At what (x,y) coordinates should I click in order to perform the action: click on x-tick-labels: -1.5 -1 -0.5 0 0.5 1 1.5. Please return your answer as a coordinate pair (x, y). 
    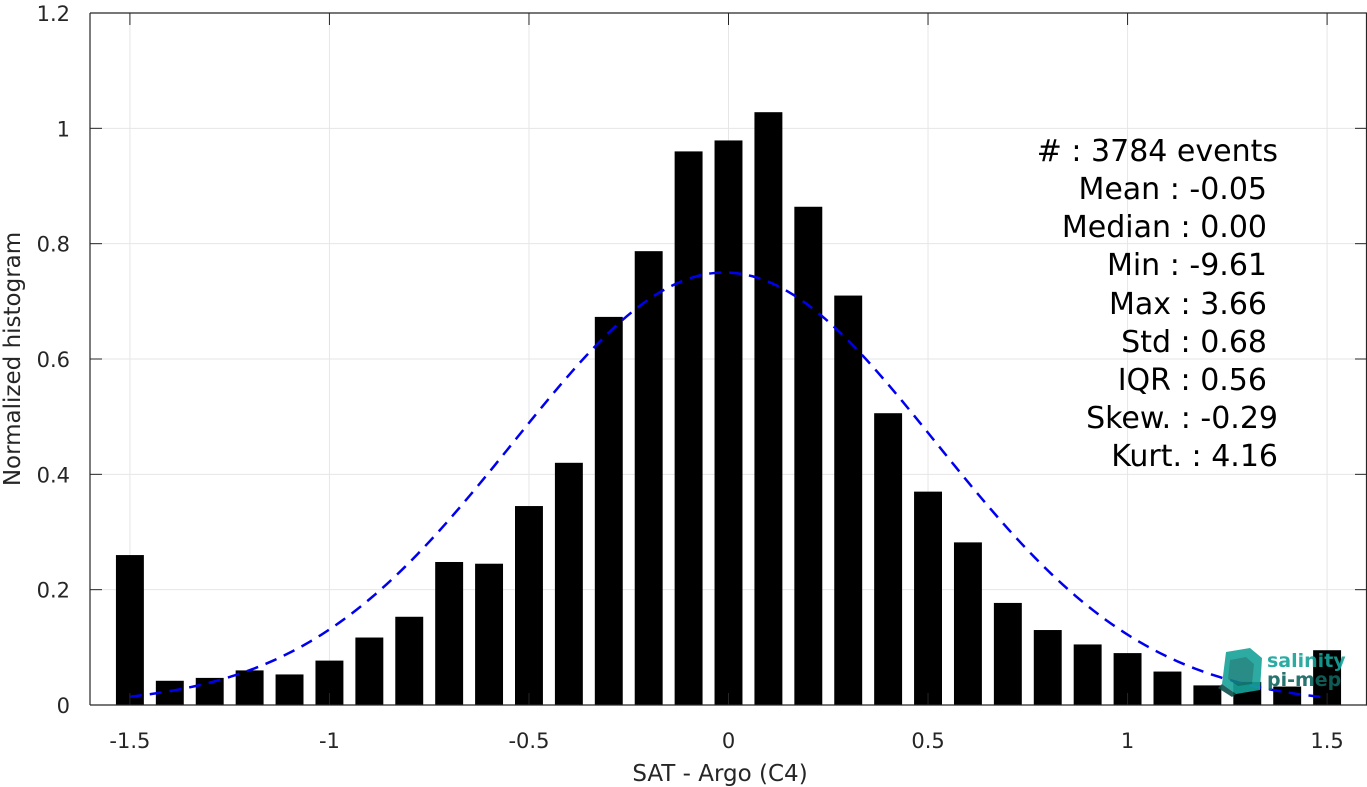
    Looking at the image, I should click on (726, 741).